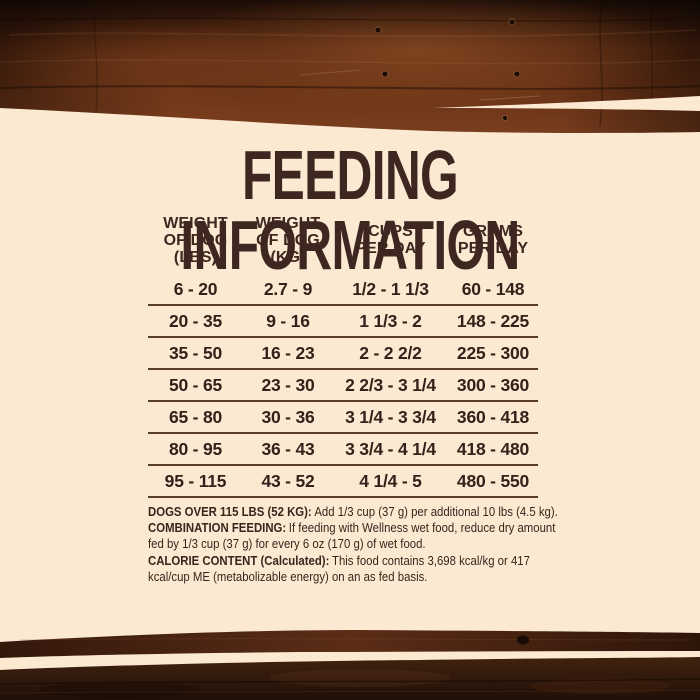  I want to click on cell-weight-lbs: 50 - 65, so click(195, 384).